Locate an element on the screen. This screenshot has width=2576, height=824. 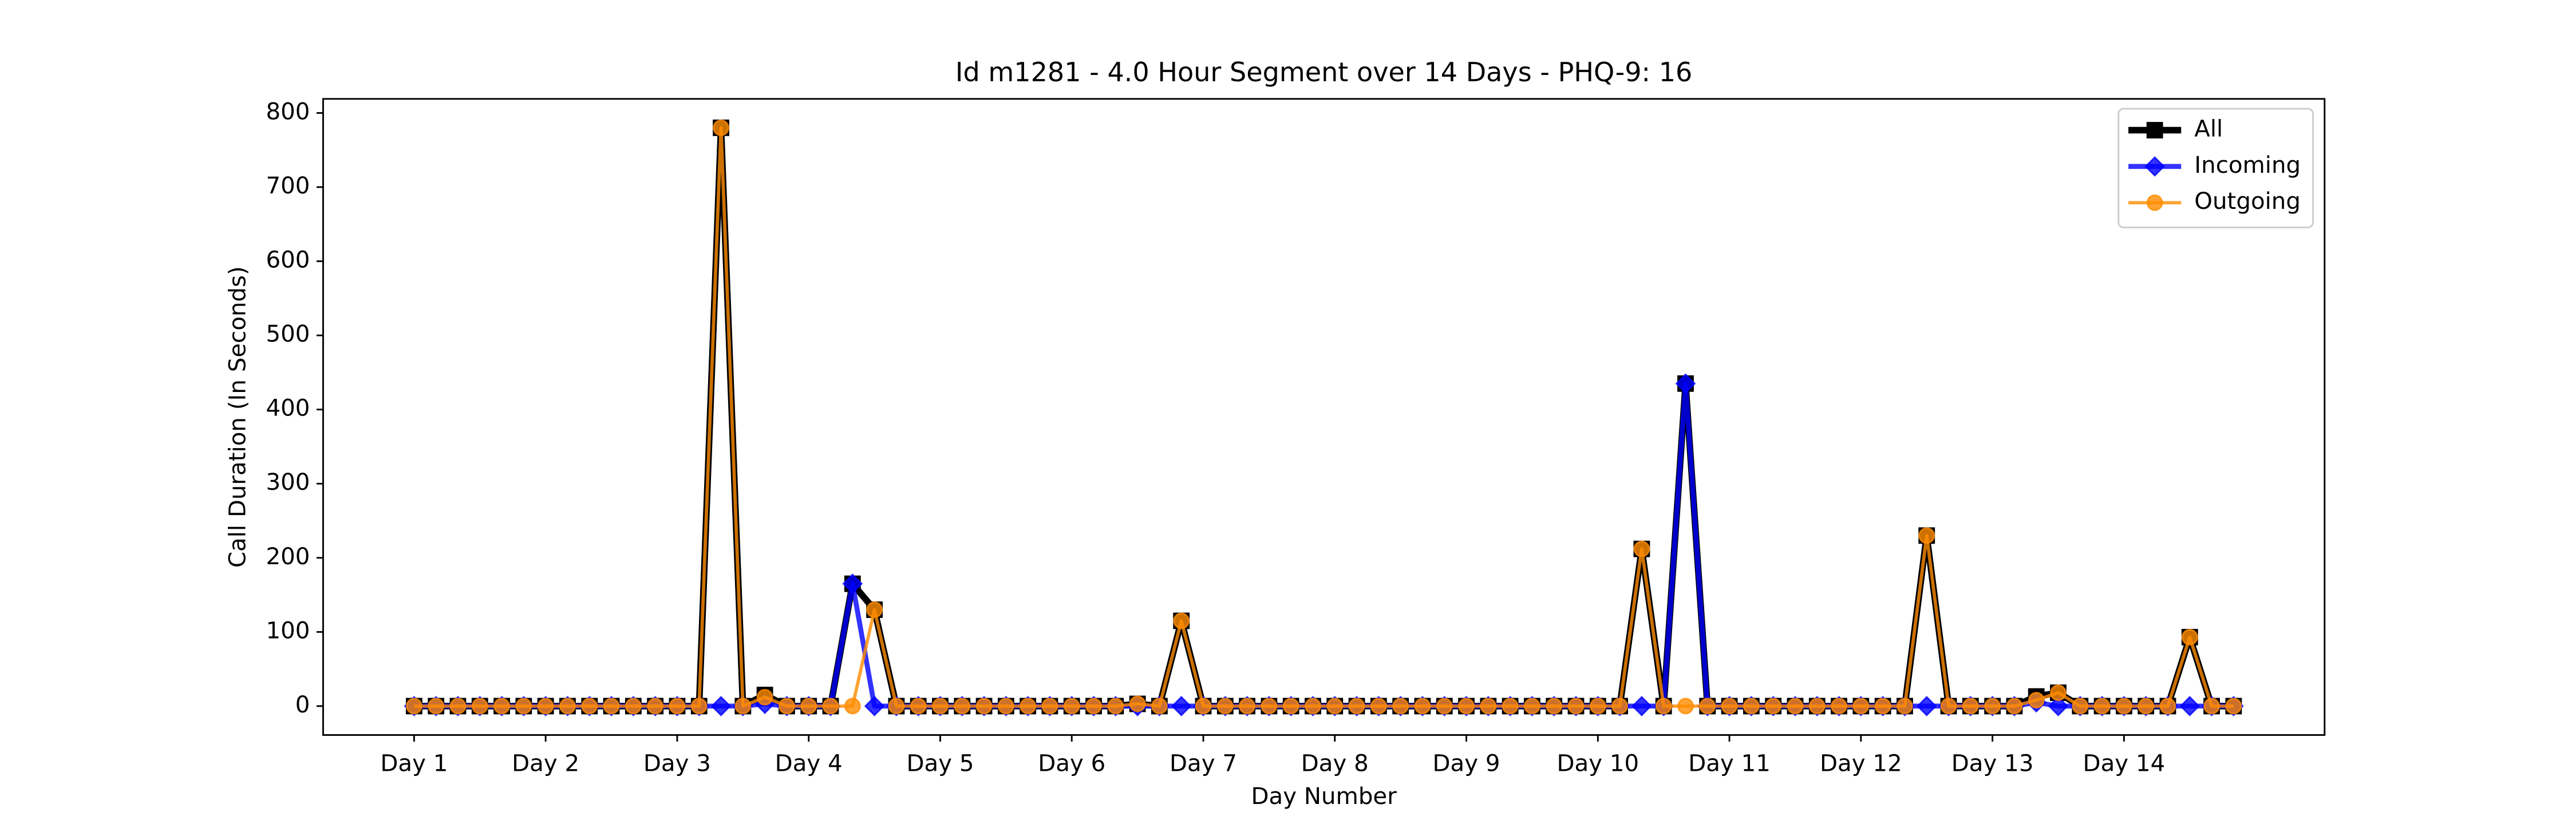
x-tick-label: Day 14 is located at coordinates (2124, 763).